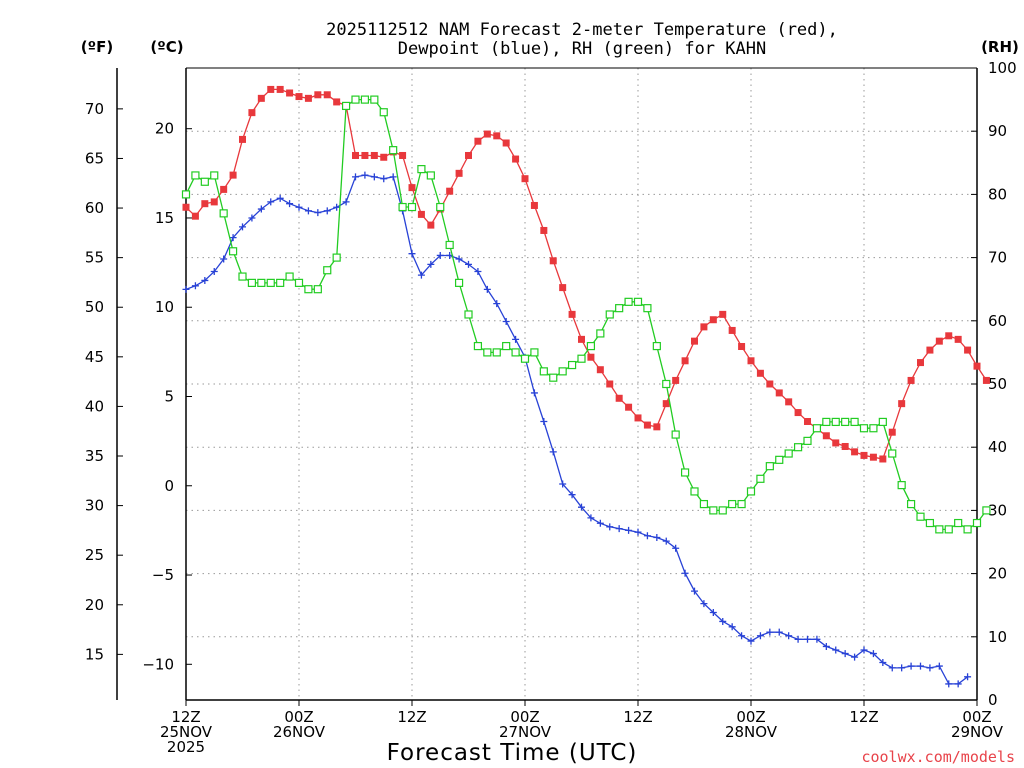 This screenshot has width=1024, height=768. I want to click on rh-tick-label: 100, so click(1002, 68).